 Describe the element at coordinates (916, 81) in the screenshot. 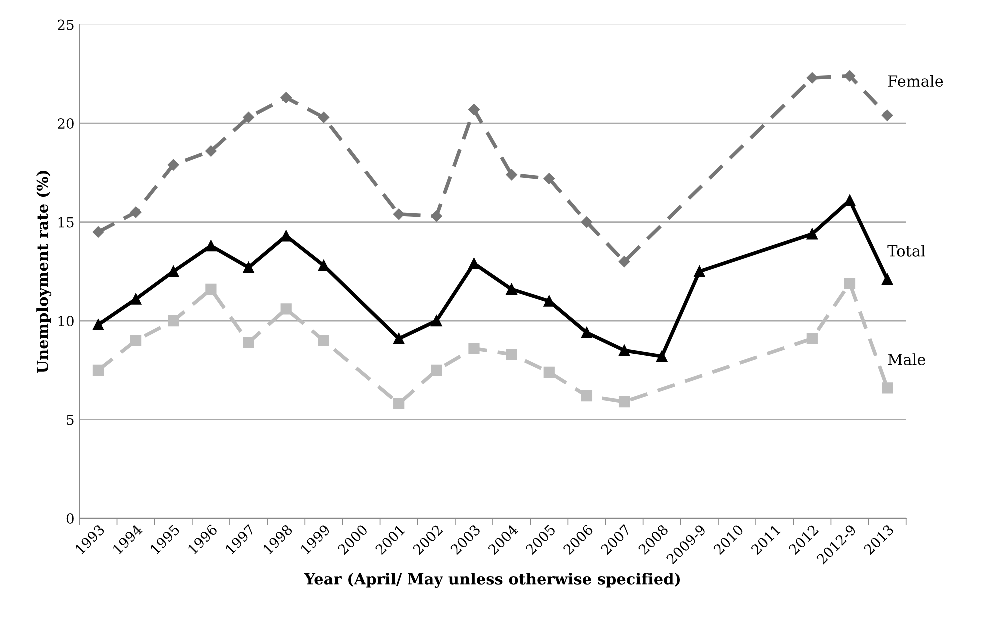

I see `series-label: Female` at that location.